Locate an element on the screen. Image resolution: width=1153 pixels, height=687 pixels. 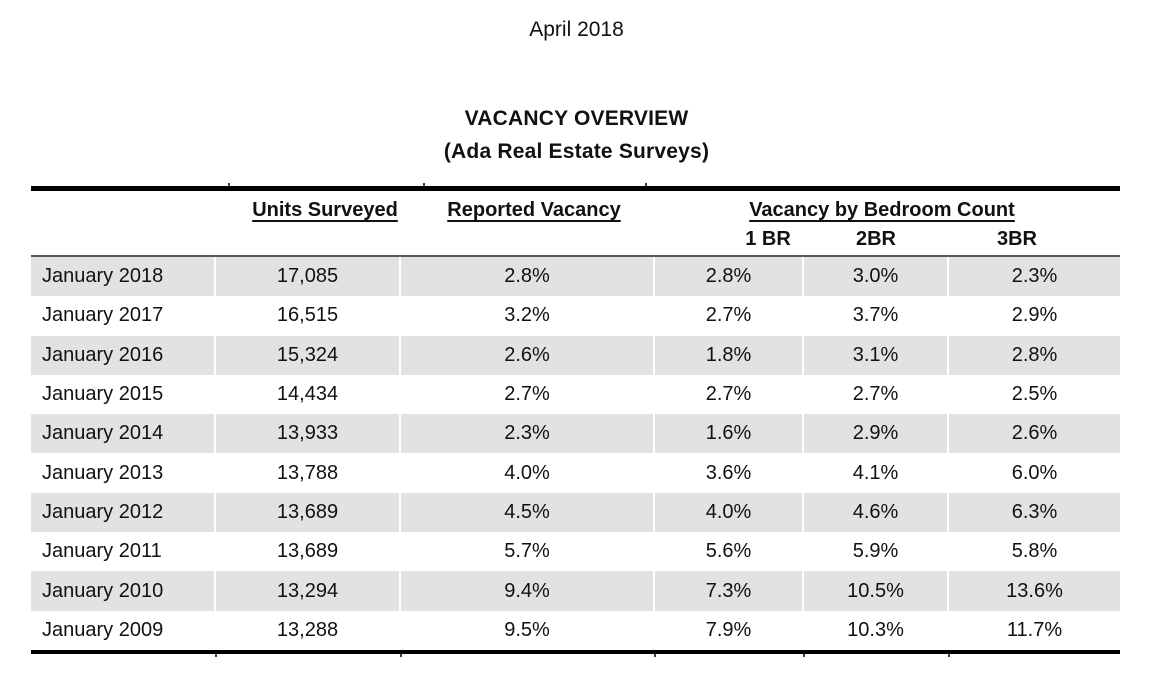
vacancy-3br-cell: 6.0% is located at coordinates (1034, 472).